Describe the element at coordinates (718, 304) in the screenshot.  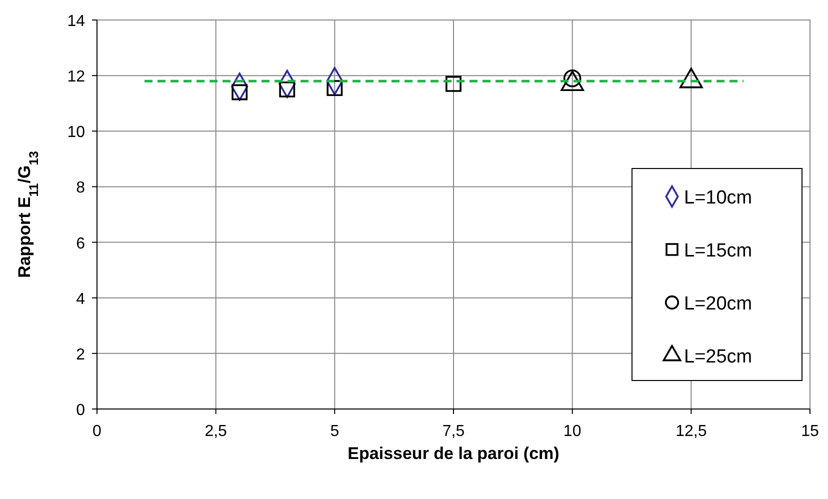
I see `legend-label: L=20cm` at that location.